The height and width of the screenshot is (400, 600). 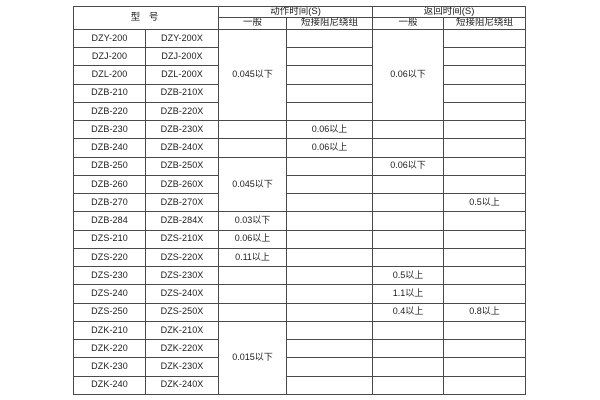 What do you see at coordinates (182, 239) in the screenshot?
I see `cell-model-variant: DZS-210X` at bounding box center [182, 239].